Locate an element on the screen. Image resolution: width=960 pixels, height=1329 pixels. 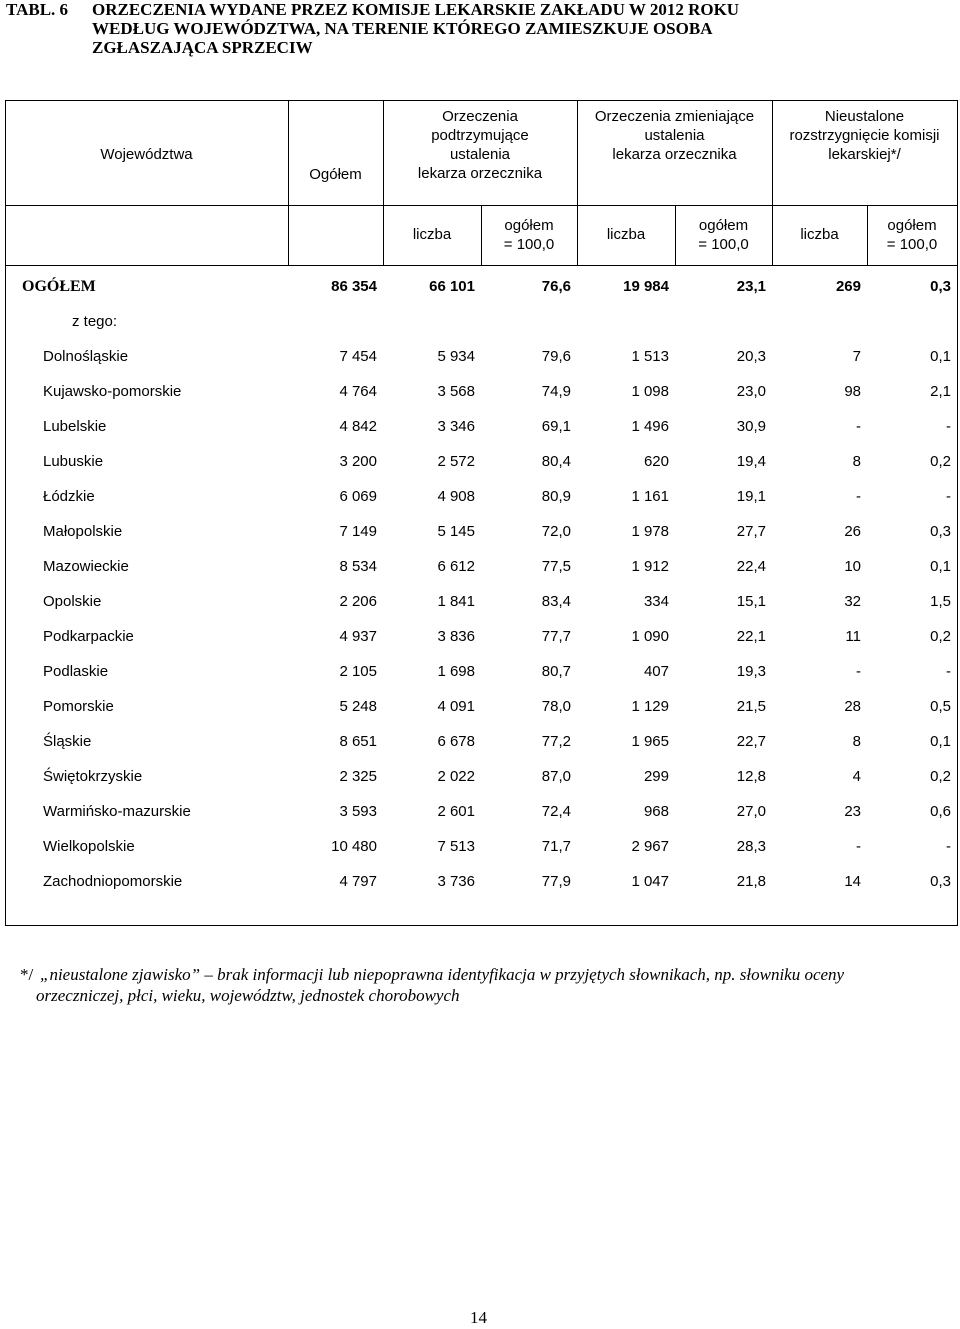
table-value: 2,1 is located at coordinates (940, 391).